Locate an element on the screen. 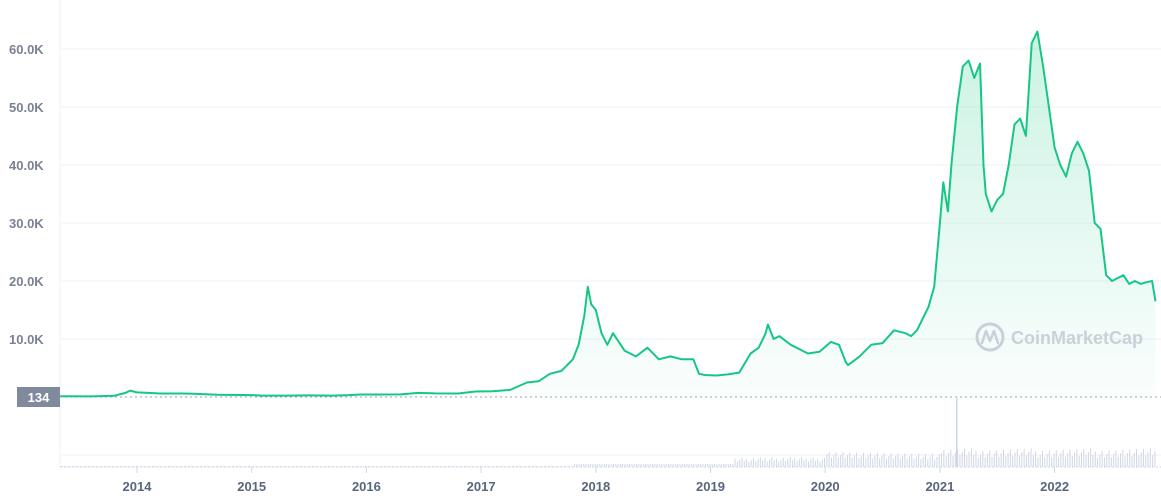 The width and height of the screenshot is (1161, 500). volume-spike is located at coordinates (956, 432).